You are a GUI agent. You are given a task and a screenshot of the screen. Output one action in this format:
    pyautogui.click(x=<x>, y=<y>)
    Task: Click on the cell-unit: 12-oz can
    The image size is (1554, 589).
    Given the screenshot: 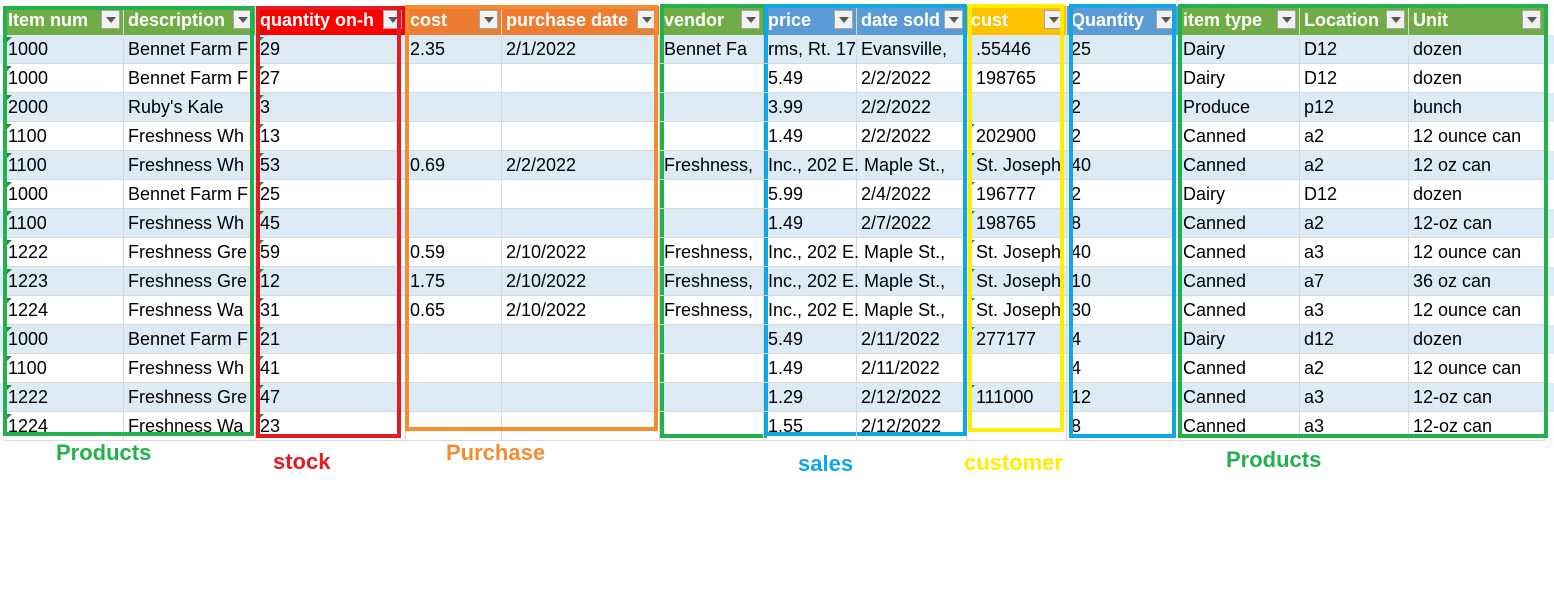 What is the action you would take?
    pyautogui.click(x=1477, y=426)
    